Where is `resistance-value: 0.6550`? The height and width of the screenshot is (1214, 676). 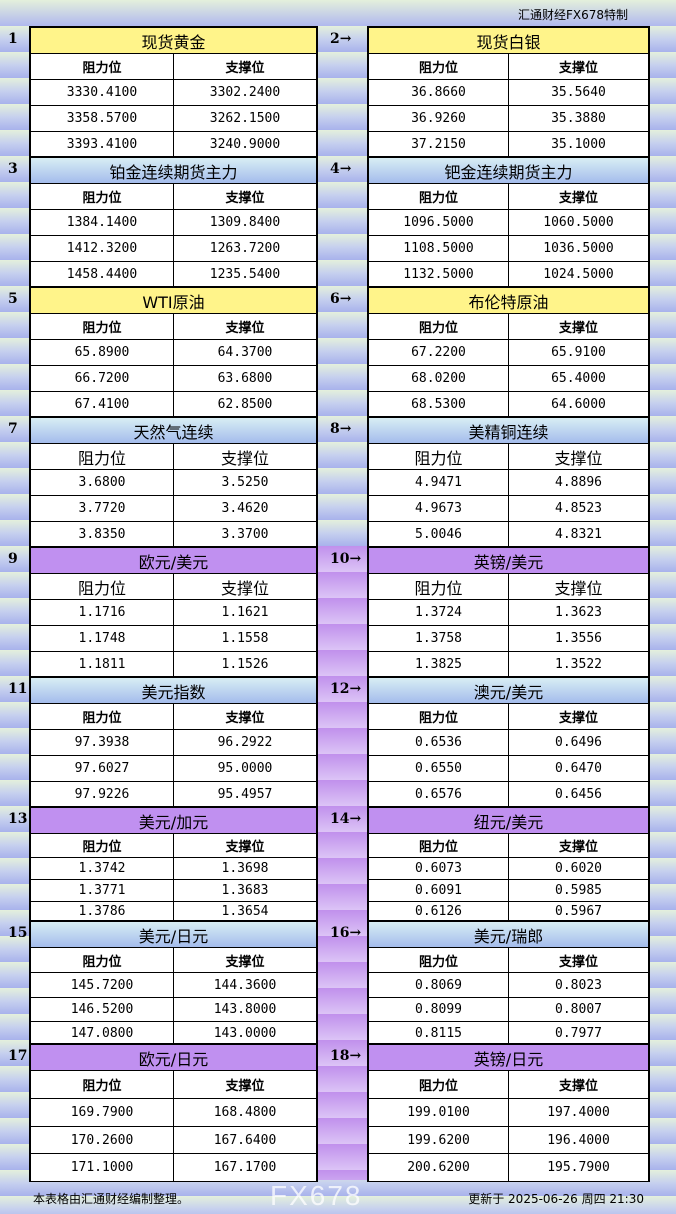
resistance-value: 0.6550 is located at coordinates (439, 768).